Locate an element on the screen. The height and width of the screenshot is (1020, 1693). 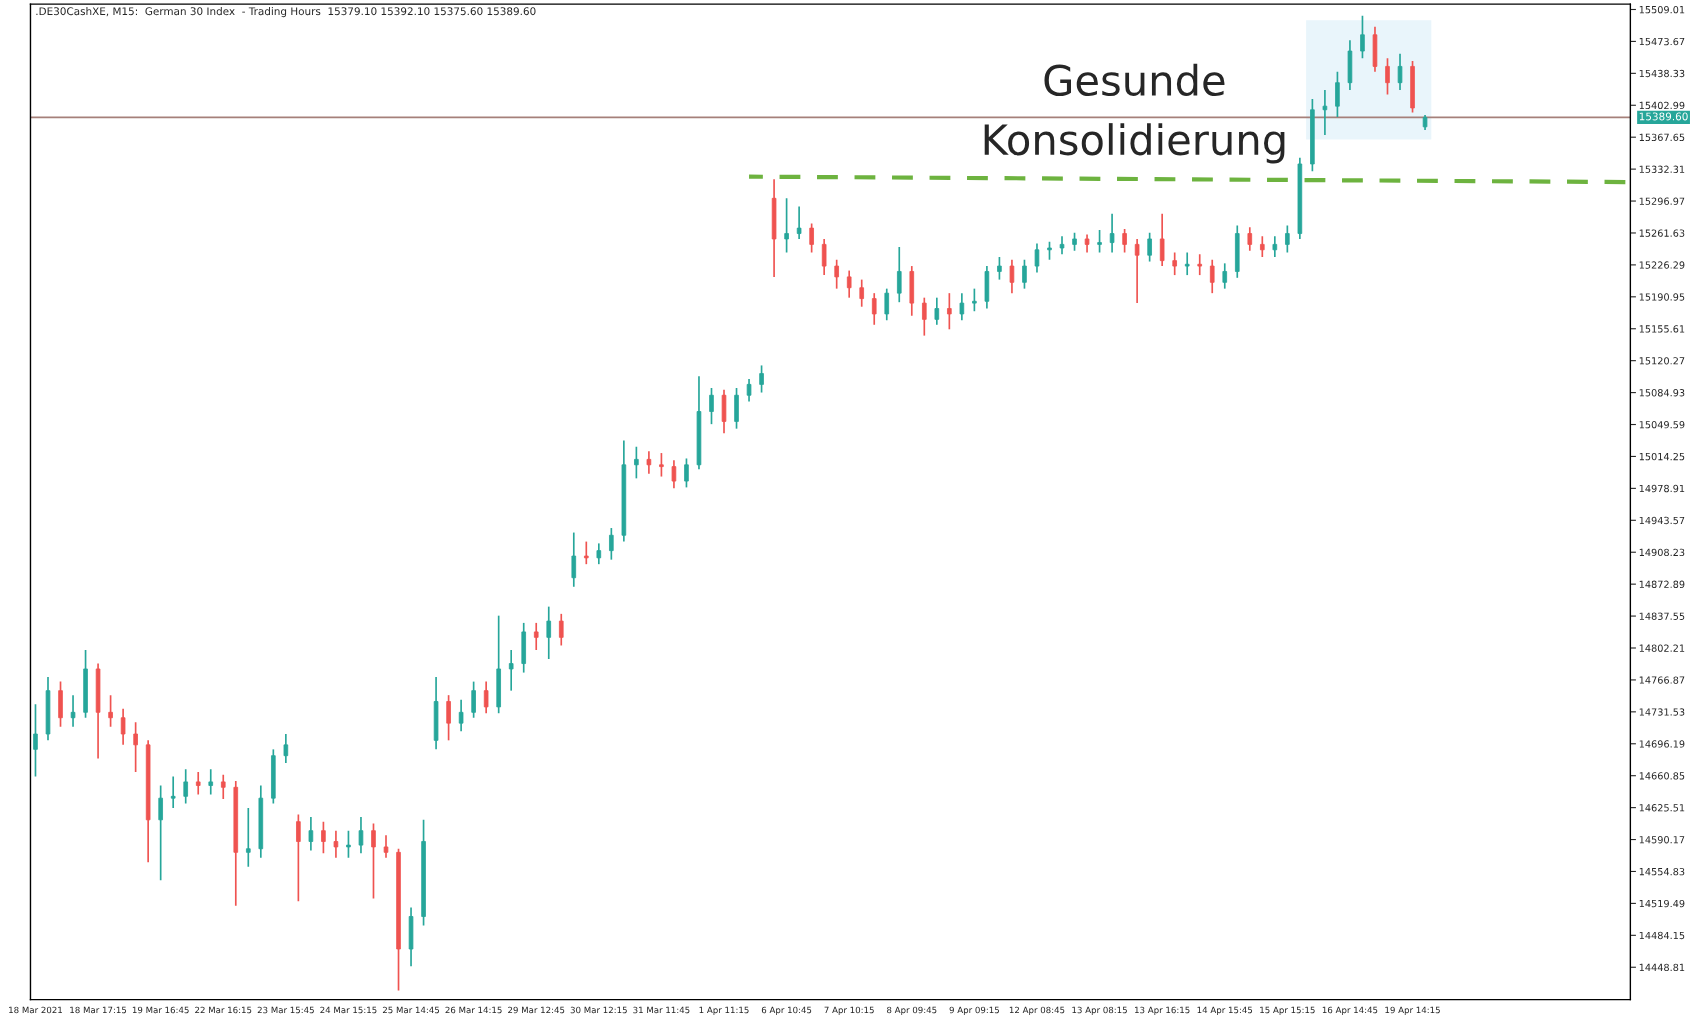
x-tick-label: 13 Apr 16:15 is located at coordinates (1162, 1010).